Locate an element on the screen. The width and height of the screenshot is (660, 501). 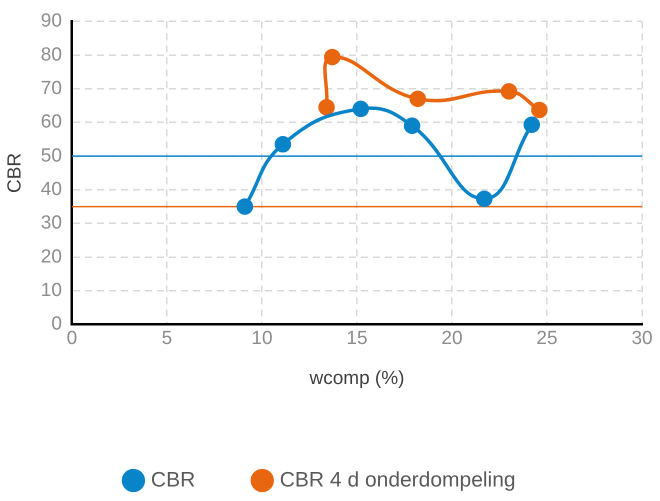
y-tick-label: 70 is located at coordinates (51, 88).